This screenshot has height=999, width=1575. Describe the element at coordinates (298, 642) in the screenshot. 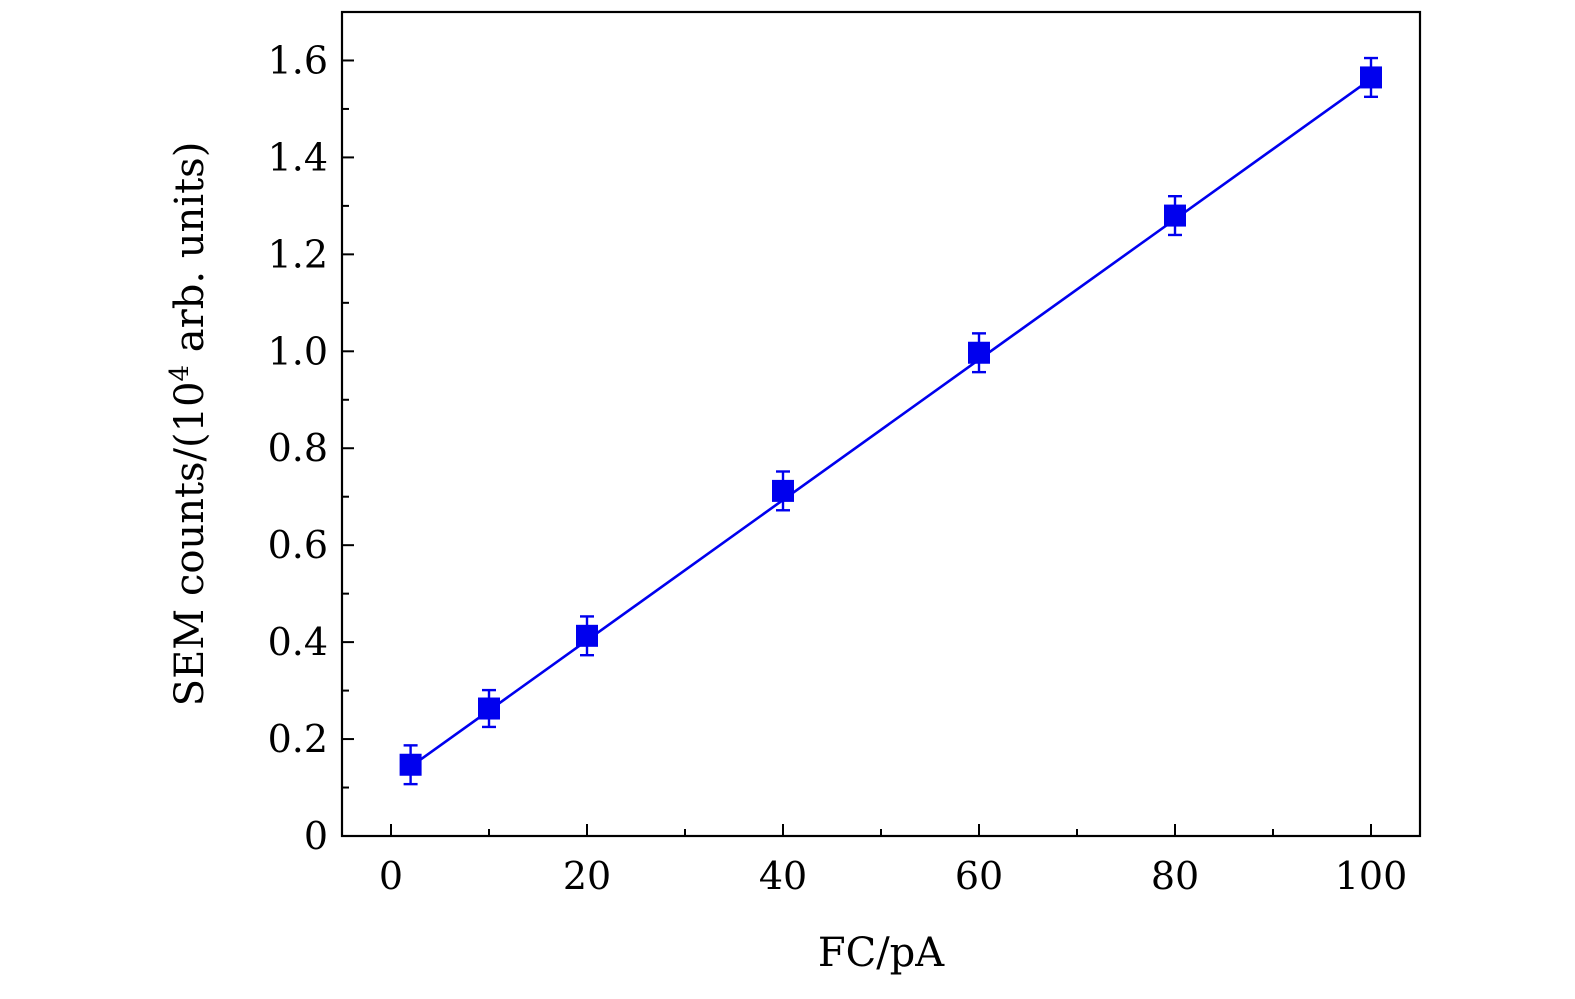

I see `y-tick-label: 0.4` at that location.